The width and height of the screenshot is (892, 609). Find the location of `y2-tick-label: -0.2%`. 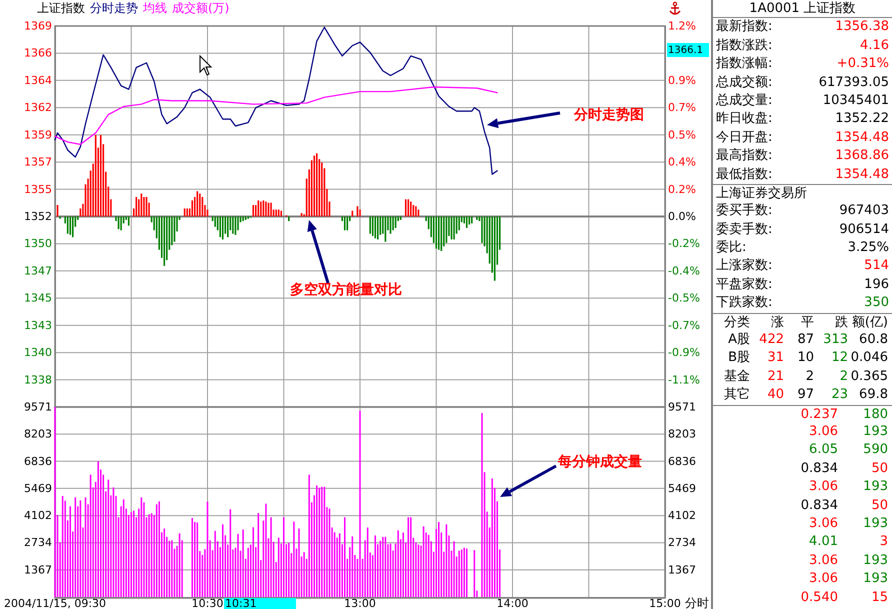

y2-tick-label: -0.2% is located at coordinates (684, 243).